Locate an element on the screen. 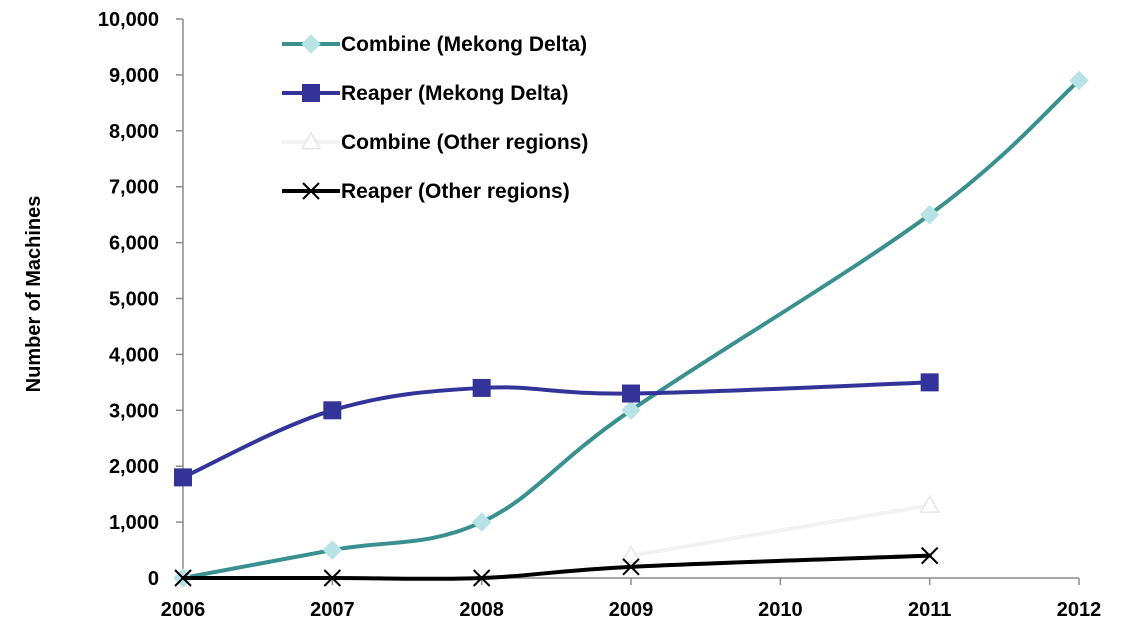 The width and height of the screenshot is (1124, 624). y-tick-label: 10,000 is located at coordinates (128, 20).